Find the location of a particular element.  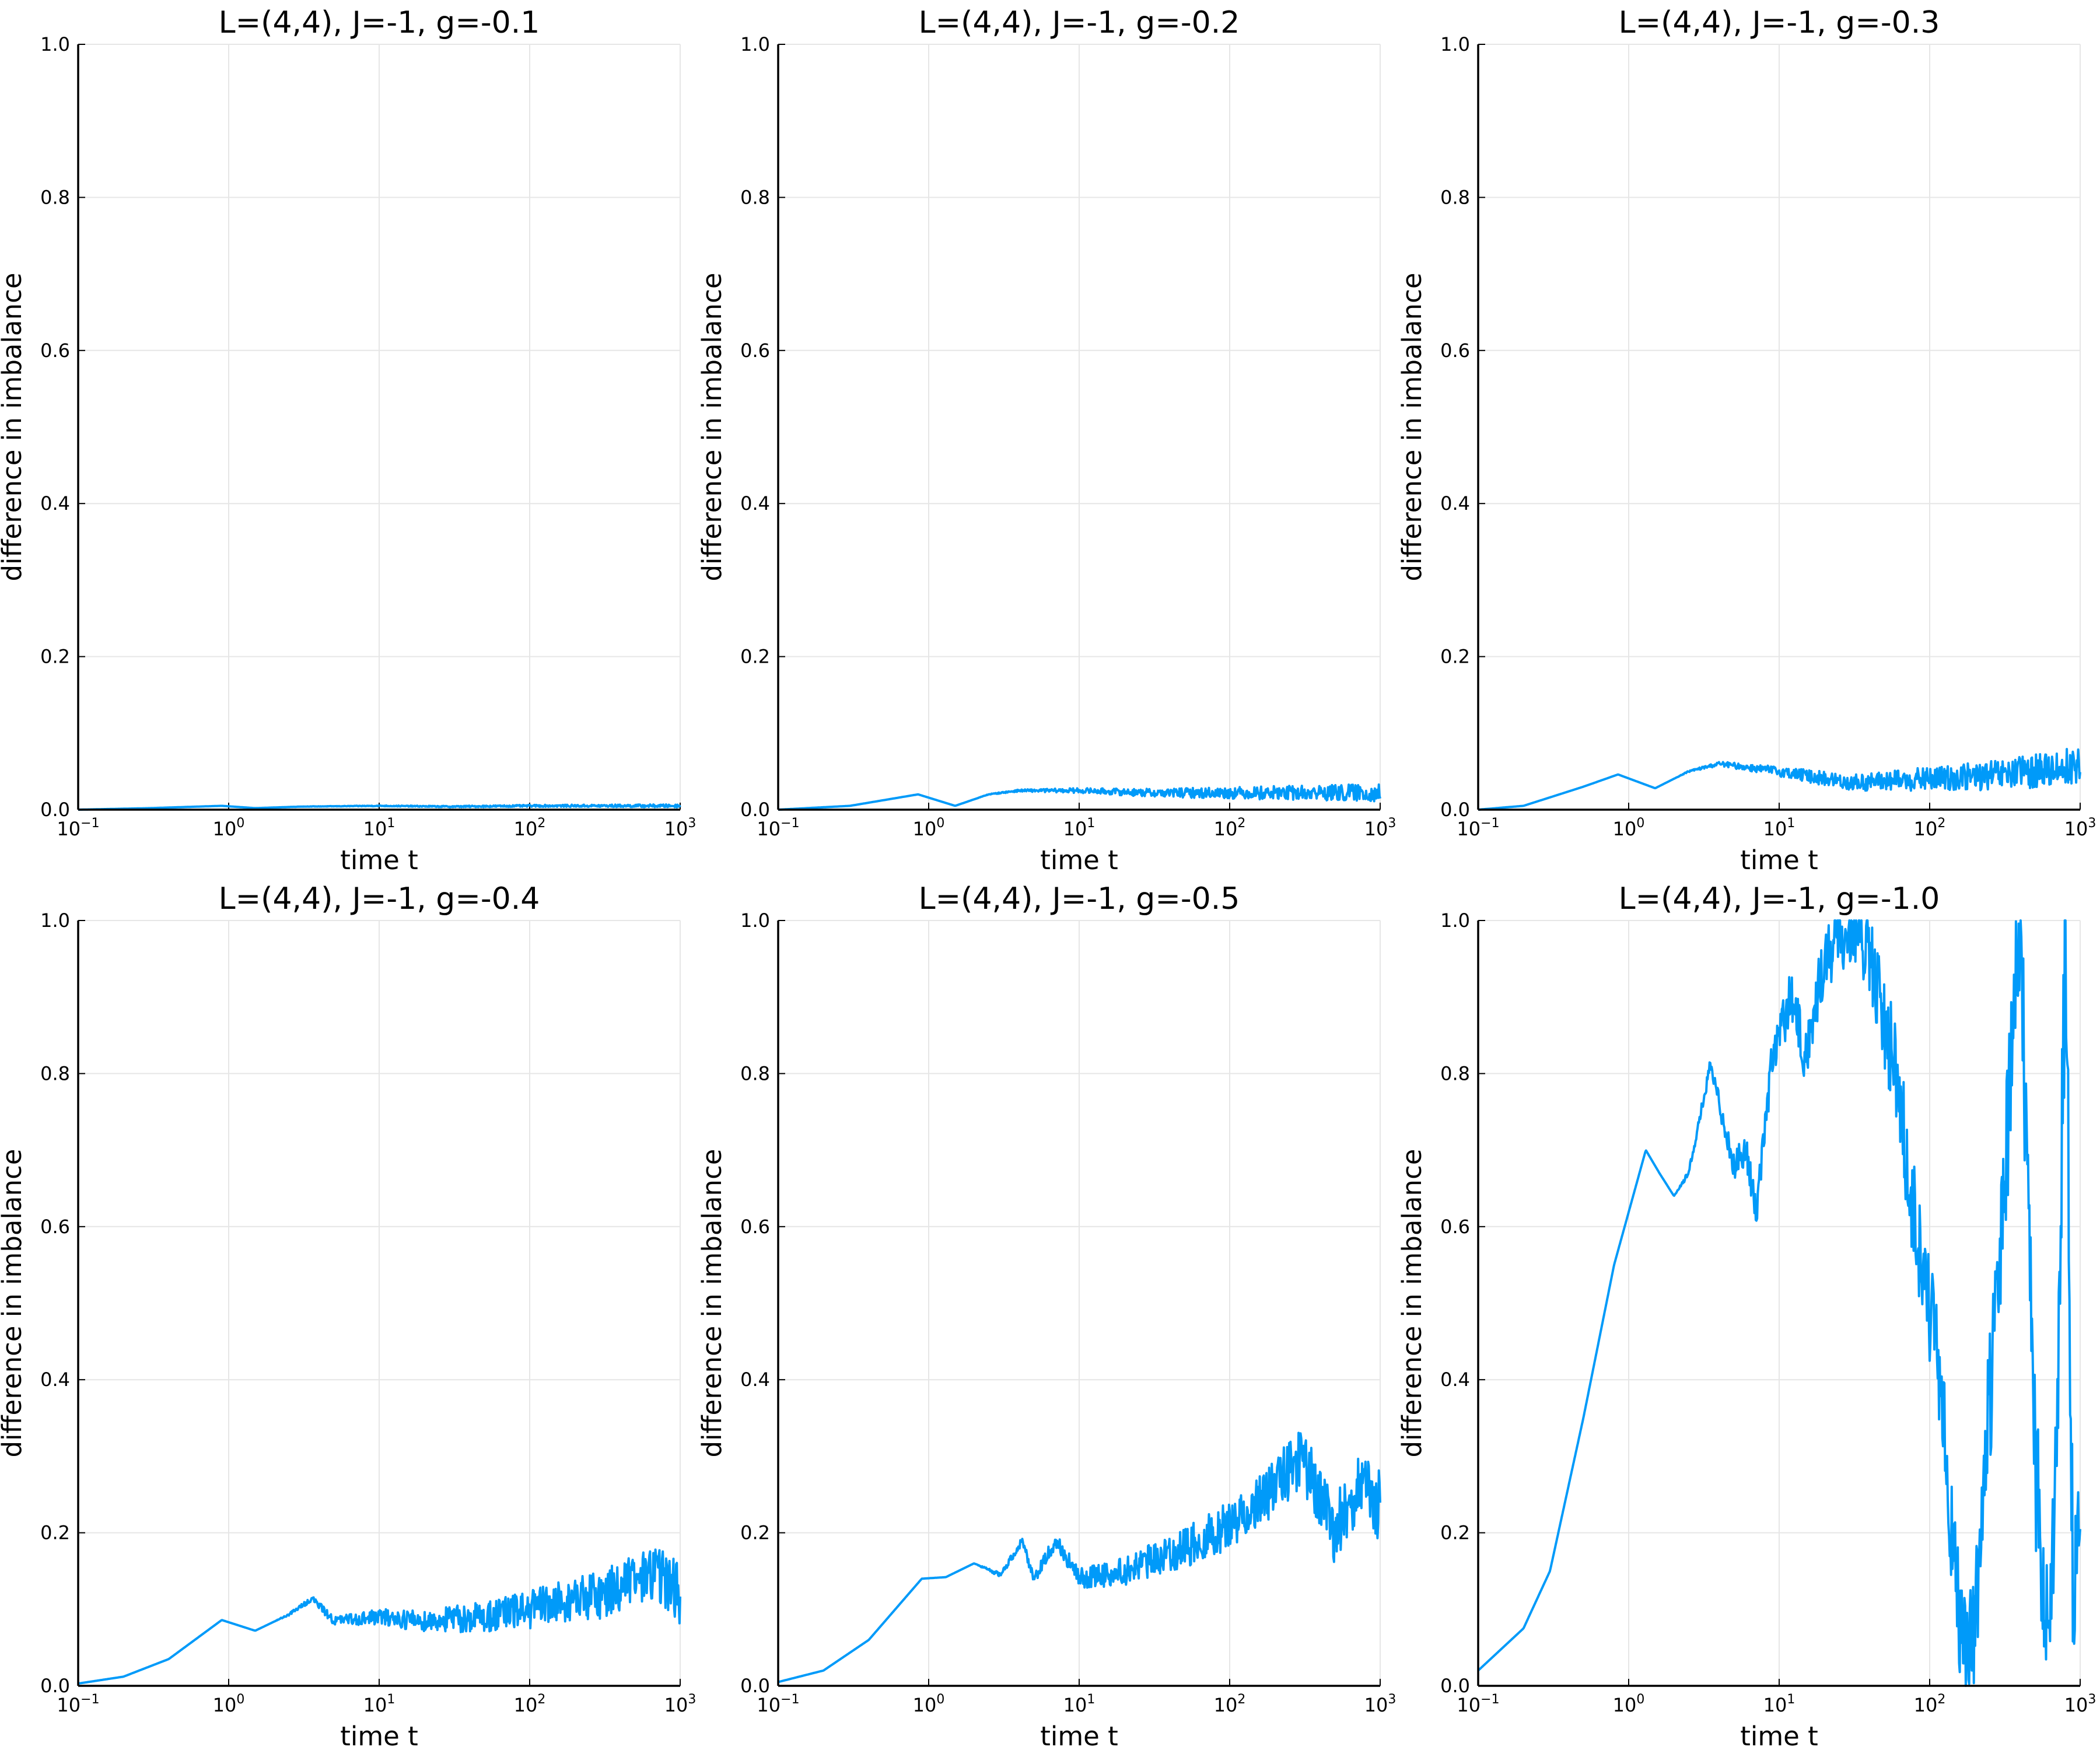

chart-title: L=(4,4), J=-1, g=-0.5 is located at coordinates (1079, 898).